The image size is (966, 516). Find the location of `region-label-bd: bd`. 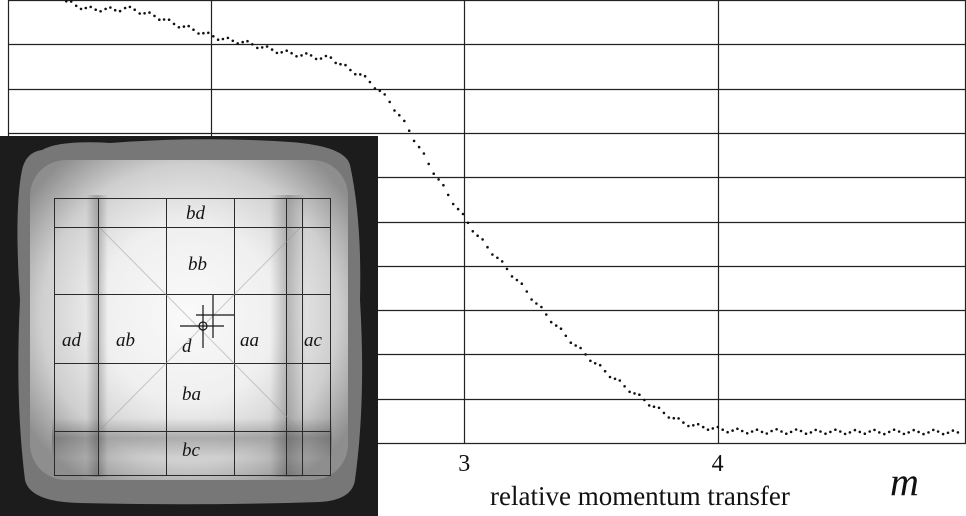

region-label-bd: bd is located at coordinates (196, 213).